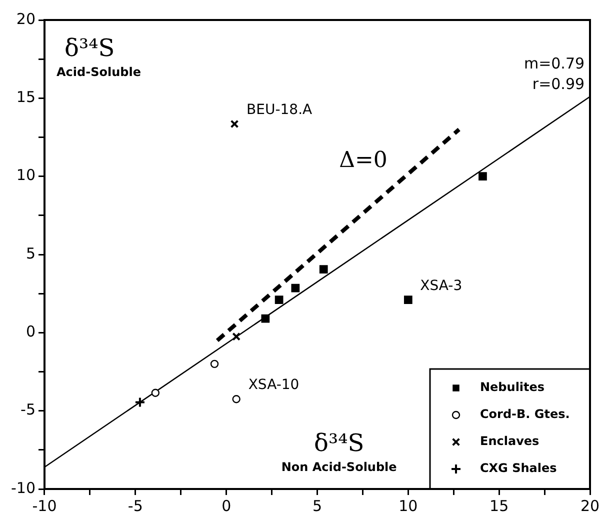 The width and height of the screenshot is (612, 527). I want to click on y-tick-label: 20, so click(26, 19).